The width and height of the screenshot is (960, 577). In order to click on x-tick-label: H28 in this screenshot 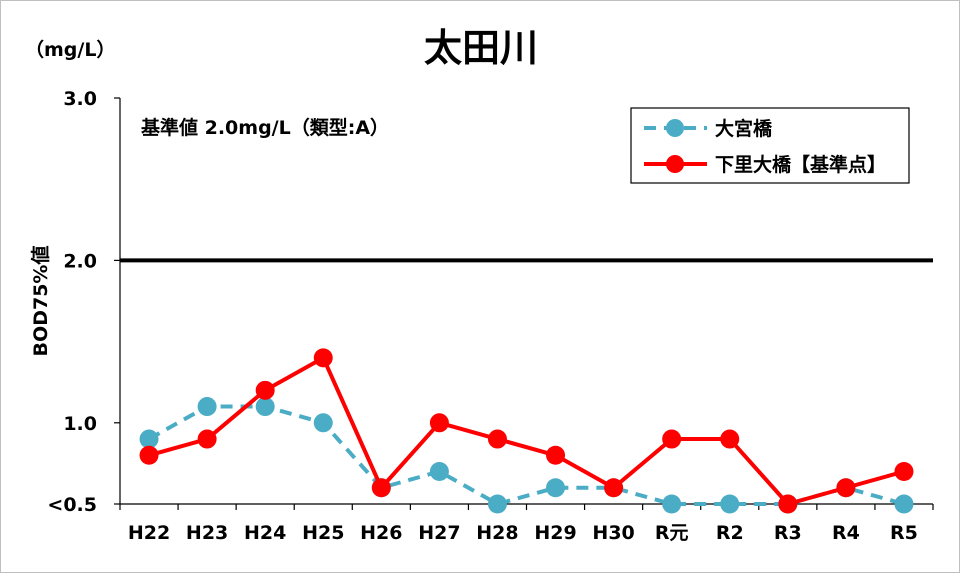, I will do `click(497, 533)`.